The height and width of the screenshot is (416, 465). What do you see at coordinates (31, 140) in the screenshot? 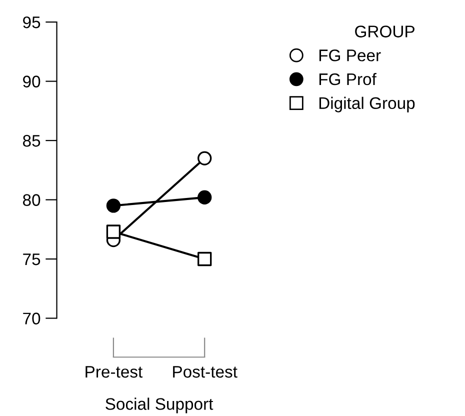
I see `y-tick-label: 85` at bounding box center [31, 140].